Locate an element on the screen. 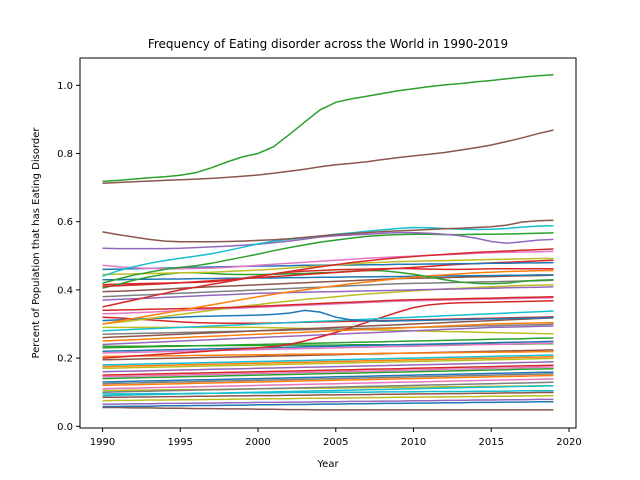 This screenshot has height=480, width=640. y-tick-label: 0.4 is located at coordinates (65, 290).